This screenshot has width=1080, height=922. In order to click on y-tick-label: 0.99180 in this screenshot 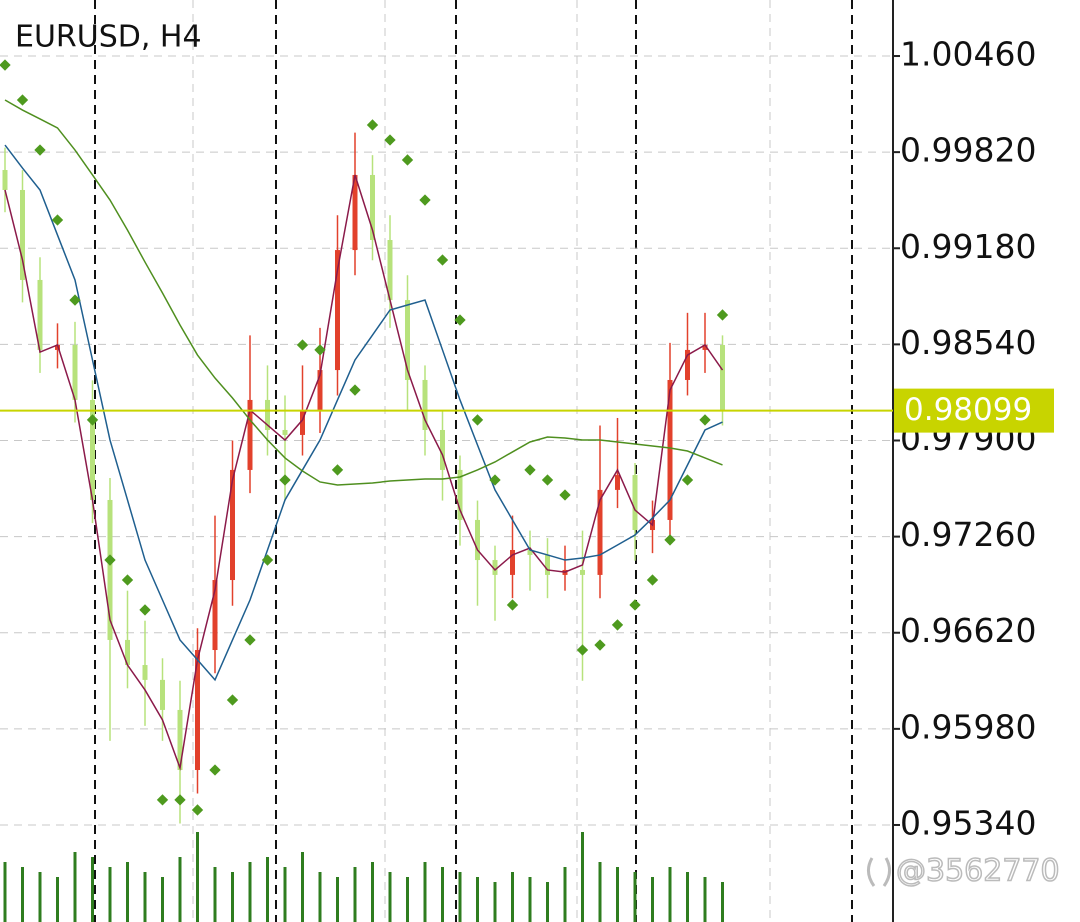, I will do `click(968, 246)`.